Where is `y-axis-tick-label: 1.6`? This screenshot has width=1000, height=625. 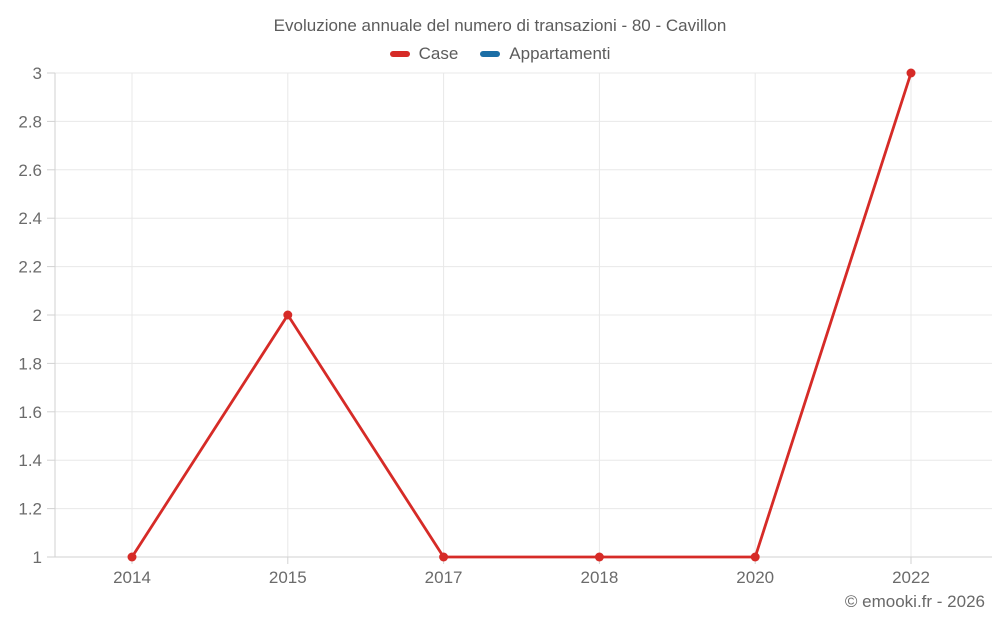 y-axis-tick-label: 1.6 is located at coordinates (30, 412).